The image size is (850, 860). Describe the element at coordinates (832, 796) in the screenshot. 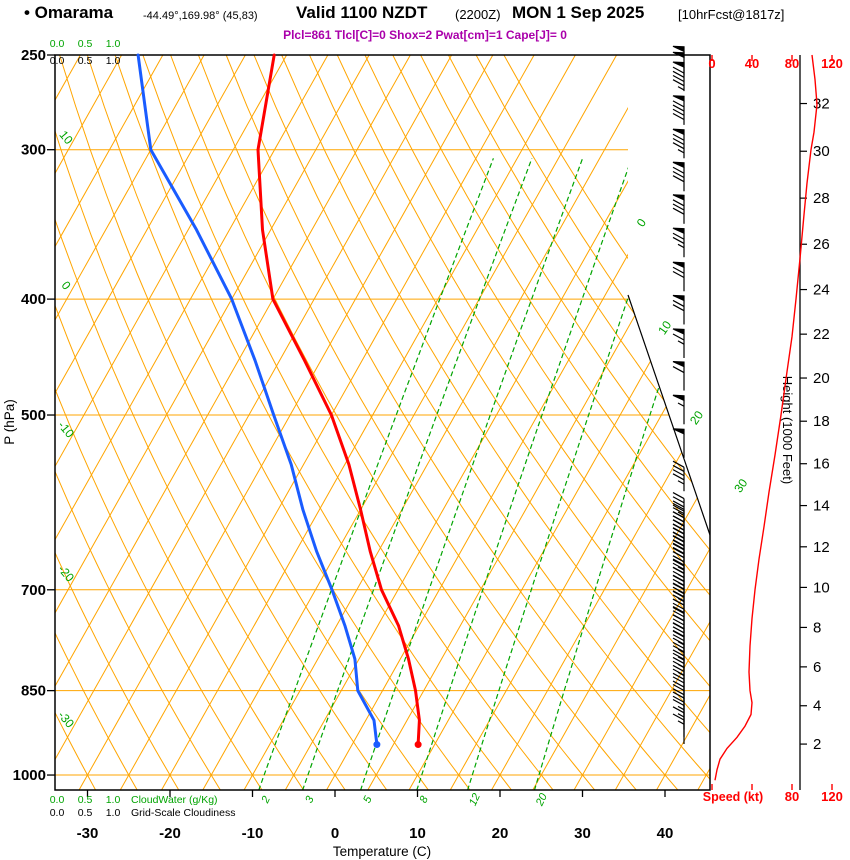

I see `speed-tick-label: 120` at that location.